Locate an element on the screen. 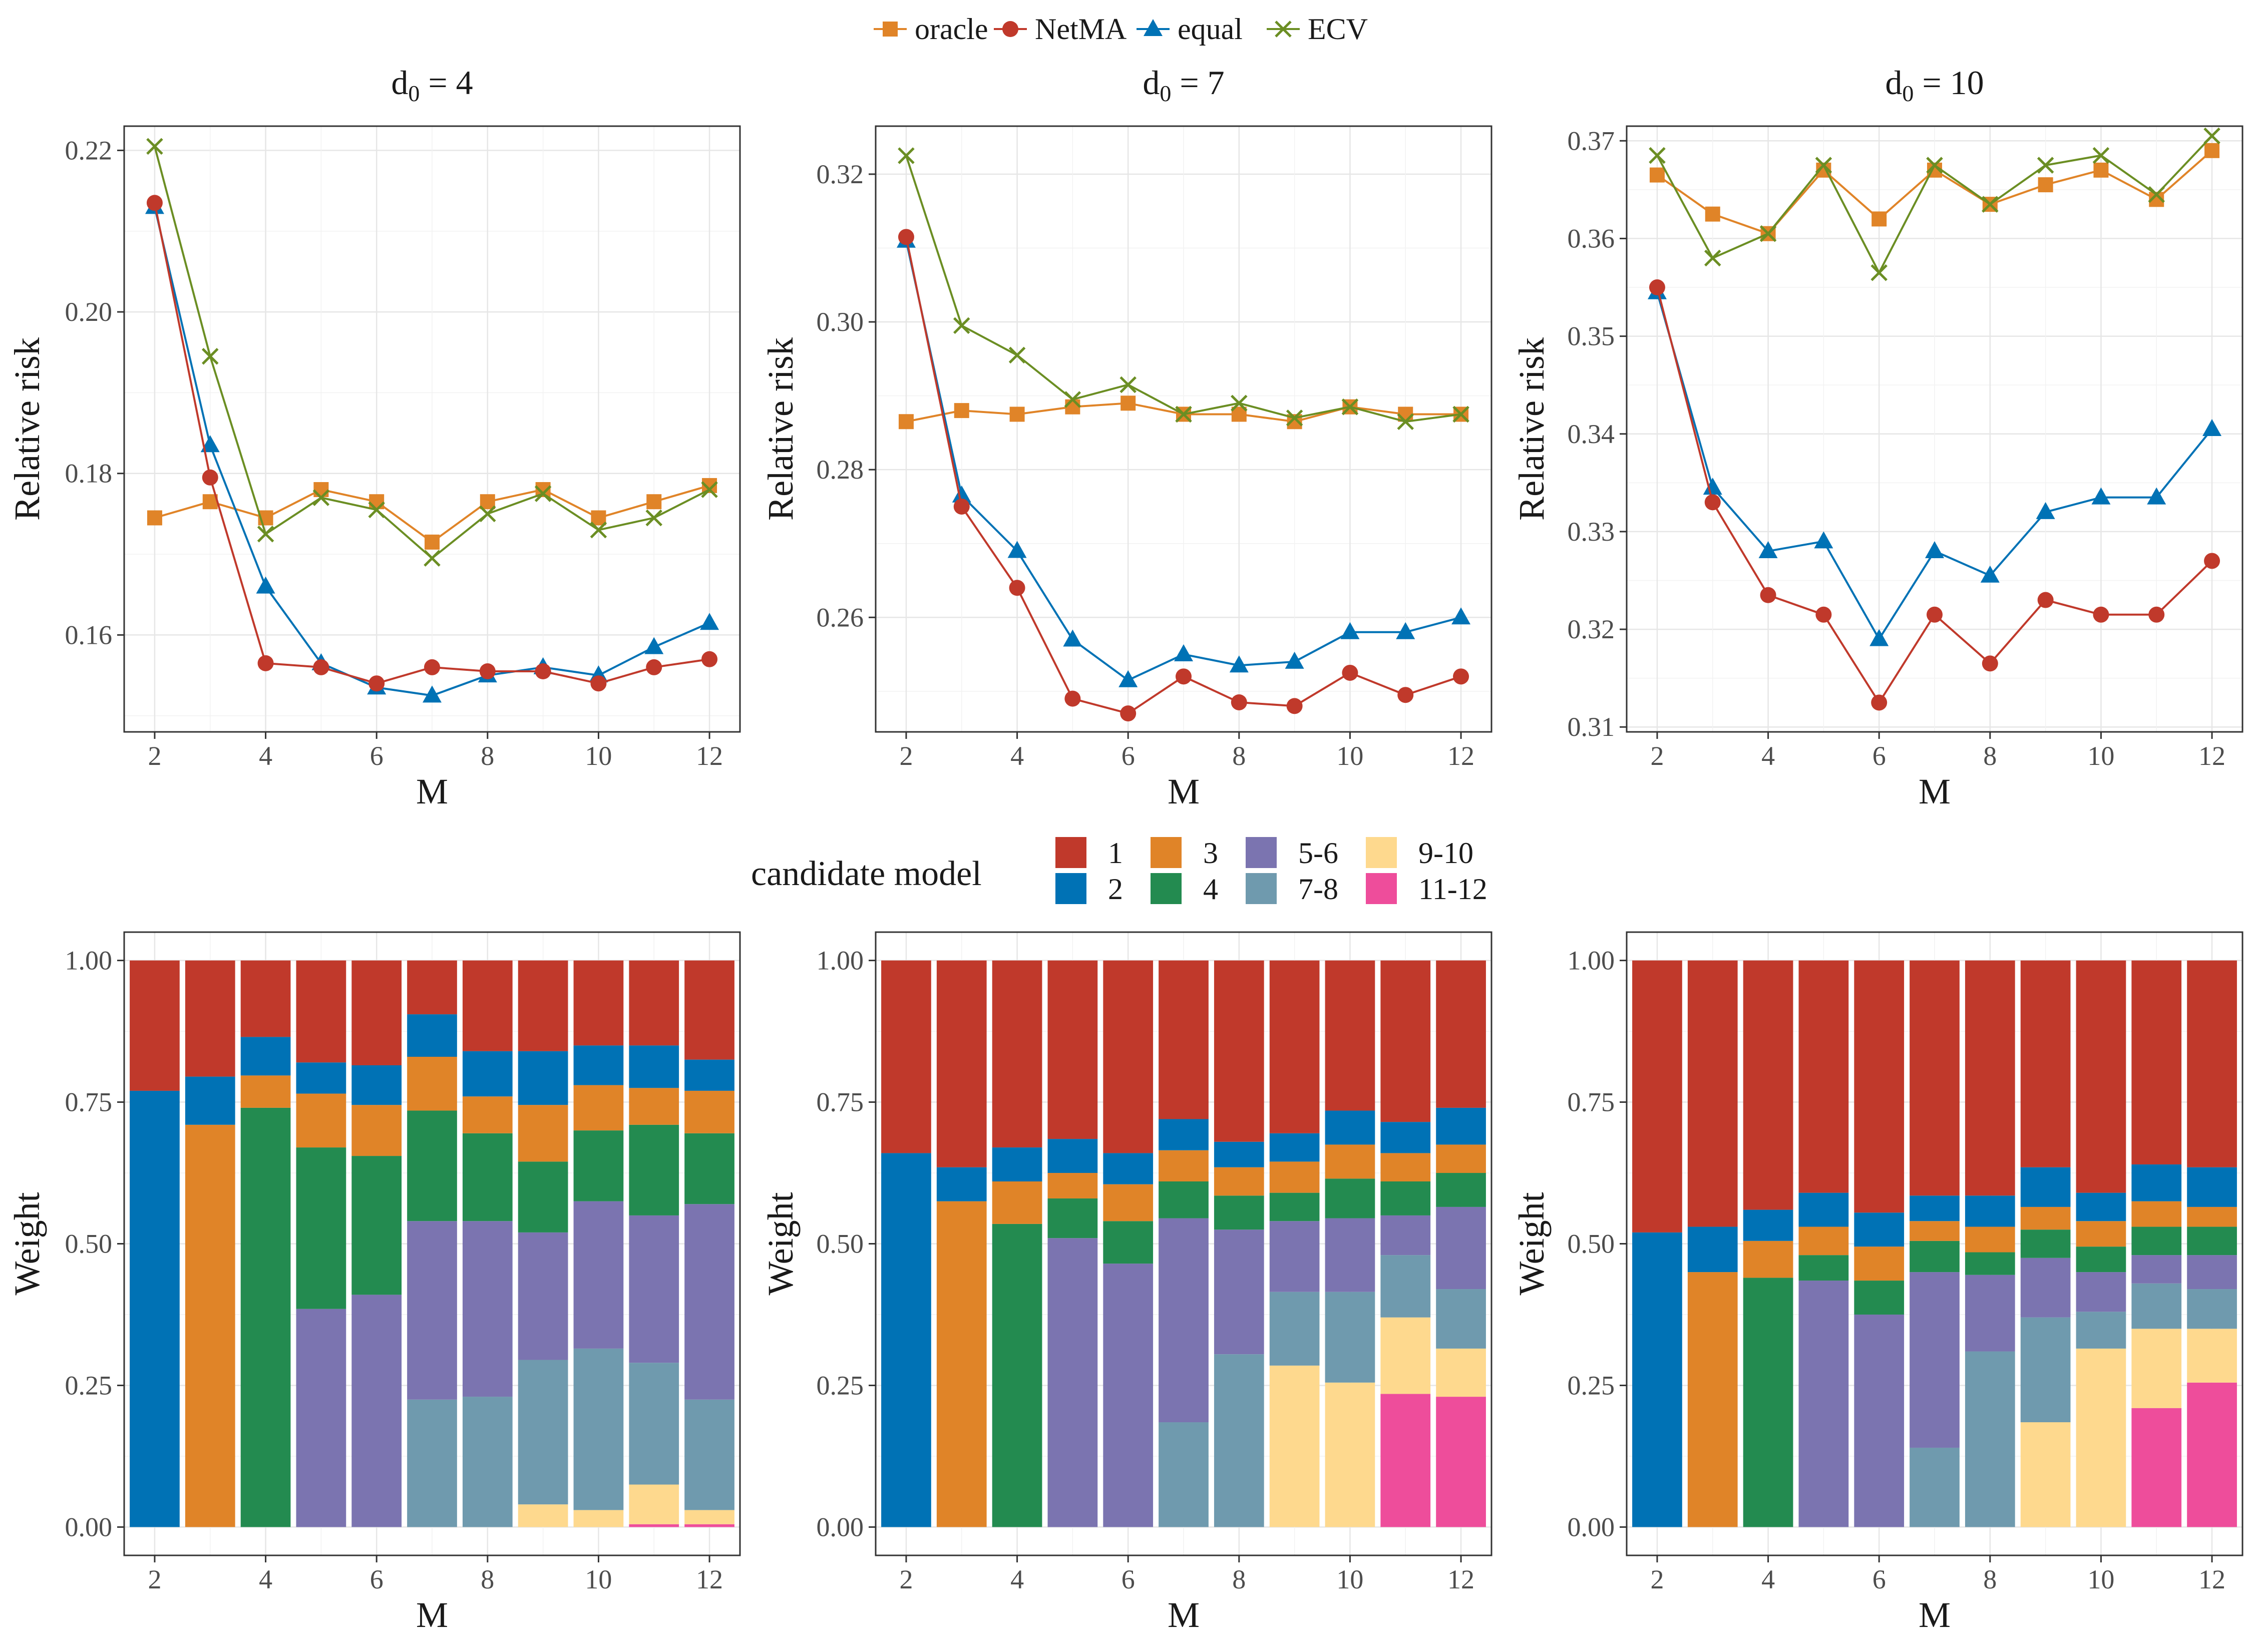  legend-item-c78: 7-8 is located at coordinates (1292, 889).